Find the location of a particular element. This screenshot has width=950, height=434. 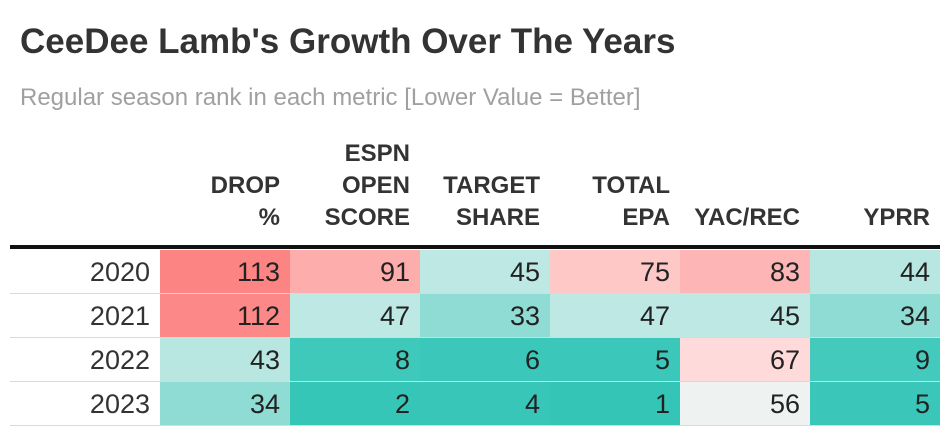

column-header: ESPN OPEN SCORE is located at coordinates (367, 185).